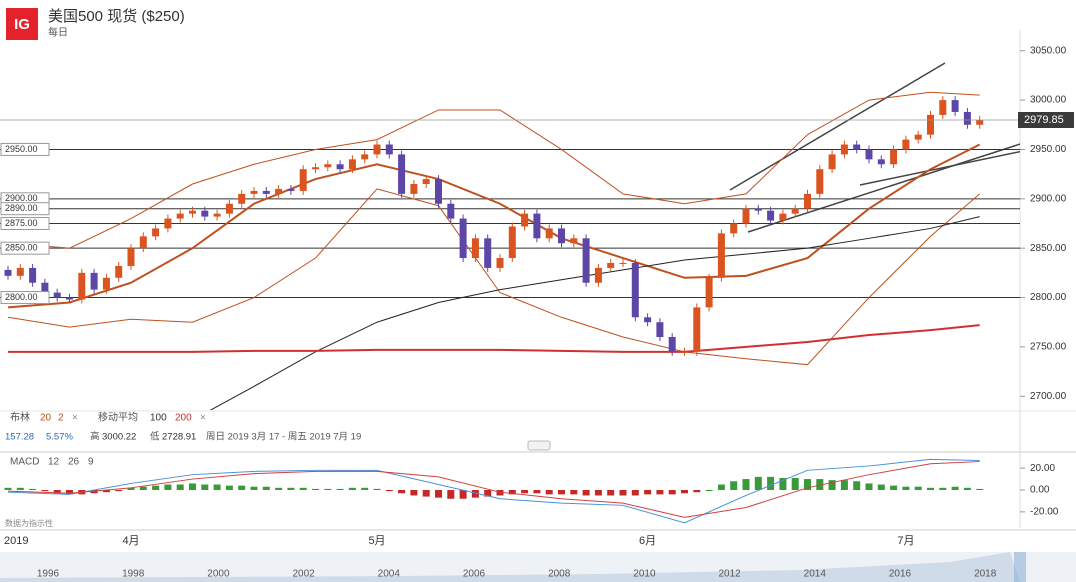 The width and height of the screenshot is (1076, 582). Describe the element at coordinates (46, 418) in the screenshot. I see `legend-item: 20` at that location.